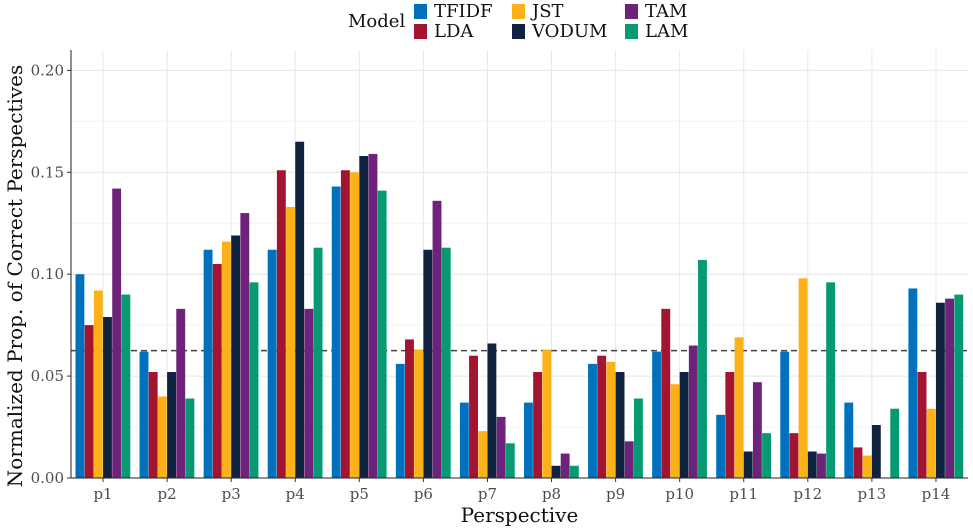 This screenshot has height=529, width=973. What do you see at coordinates (47, 70) in the screenshot?
I see `y-tick-label: 0.20` at bounding box center [47, 70].